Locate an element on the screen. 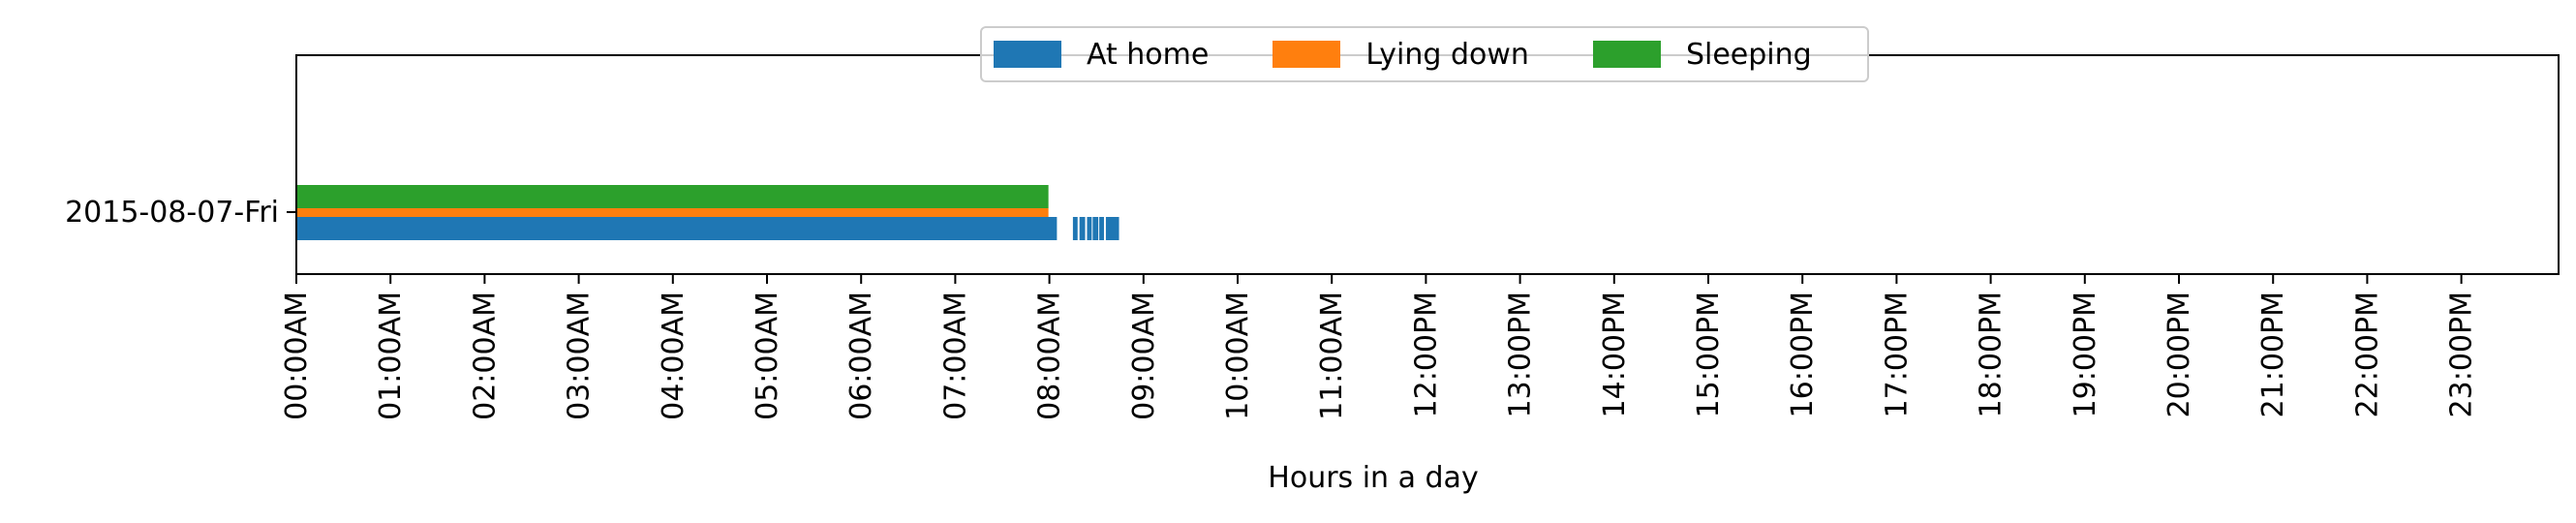 This screenshot has width=2576, height=523. y-tick-label: 2015-08-07-Fri is located at coordinates (172, 213).